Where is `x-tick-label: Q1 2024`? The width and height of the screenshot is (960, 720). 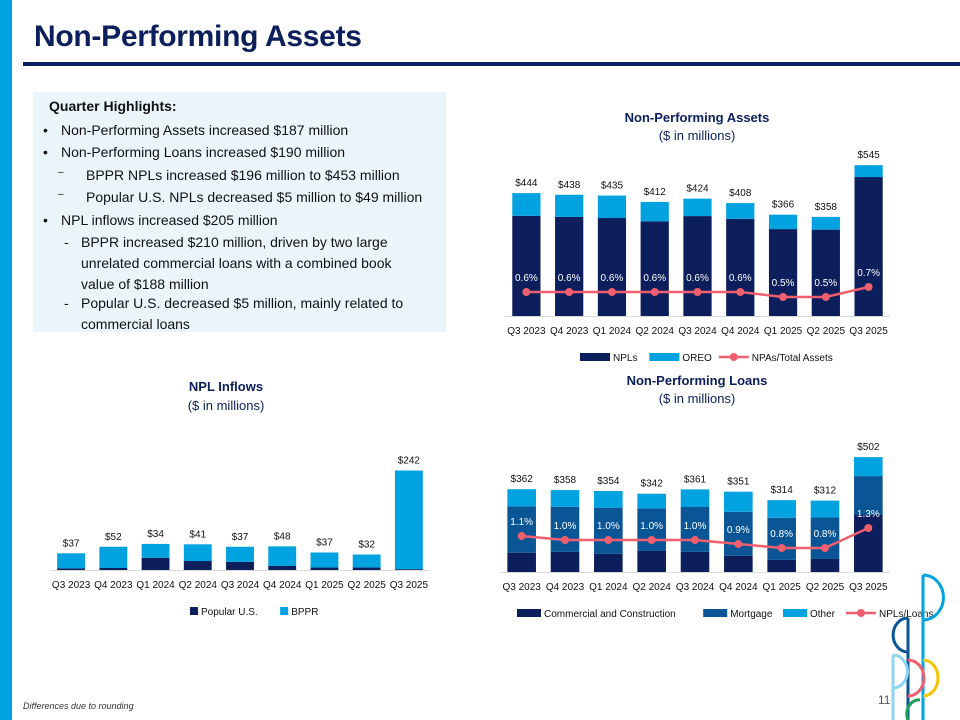
x-tick-label: Q1 2024 is located at coordinates (612, 331).